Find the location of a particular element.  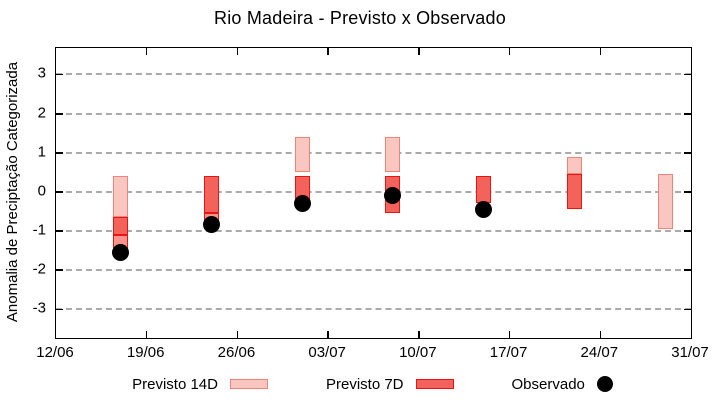

legend-label: Previsto 14D is located at coordinates (175, 384).